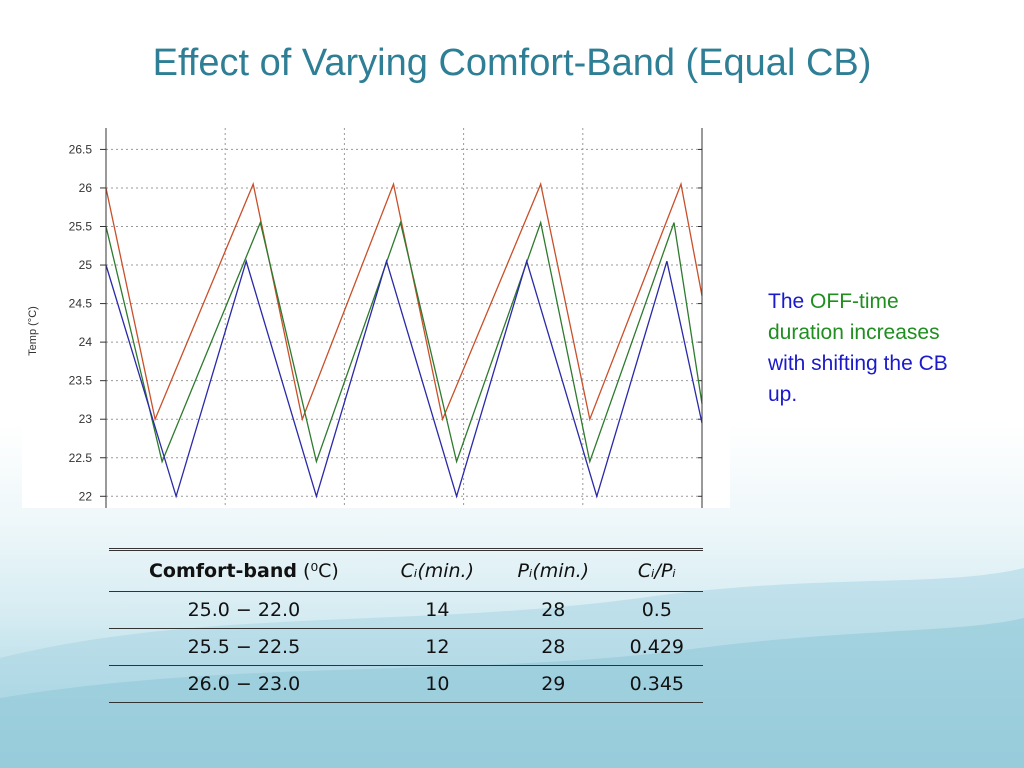 The height and width of the screenshot is (768, 1024). What do you see at coordinates (86, 496) in the screenshot?
I see `y-tick-label: 22` at bounding box center [86, 496].